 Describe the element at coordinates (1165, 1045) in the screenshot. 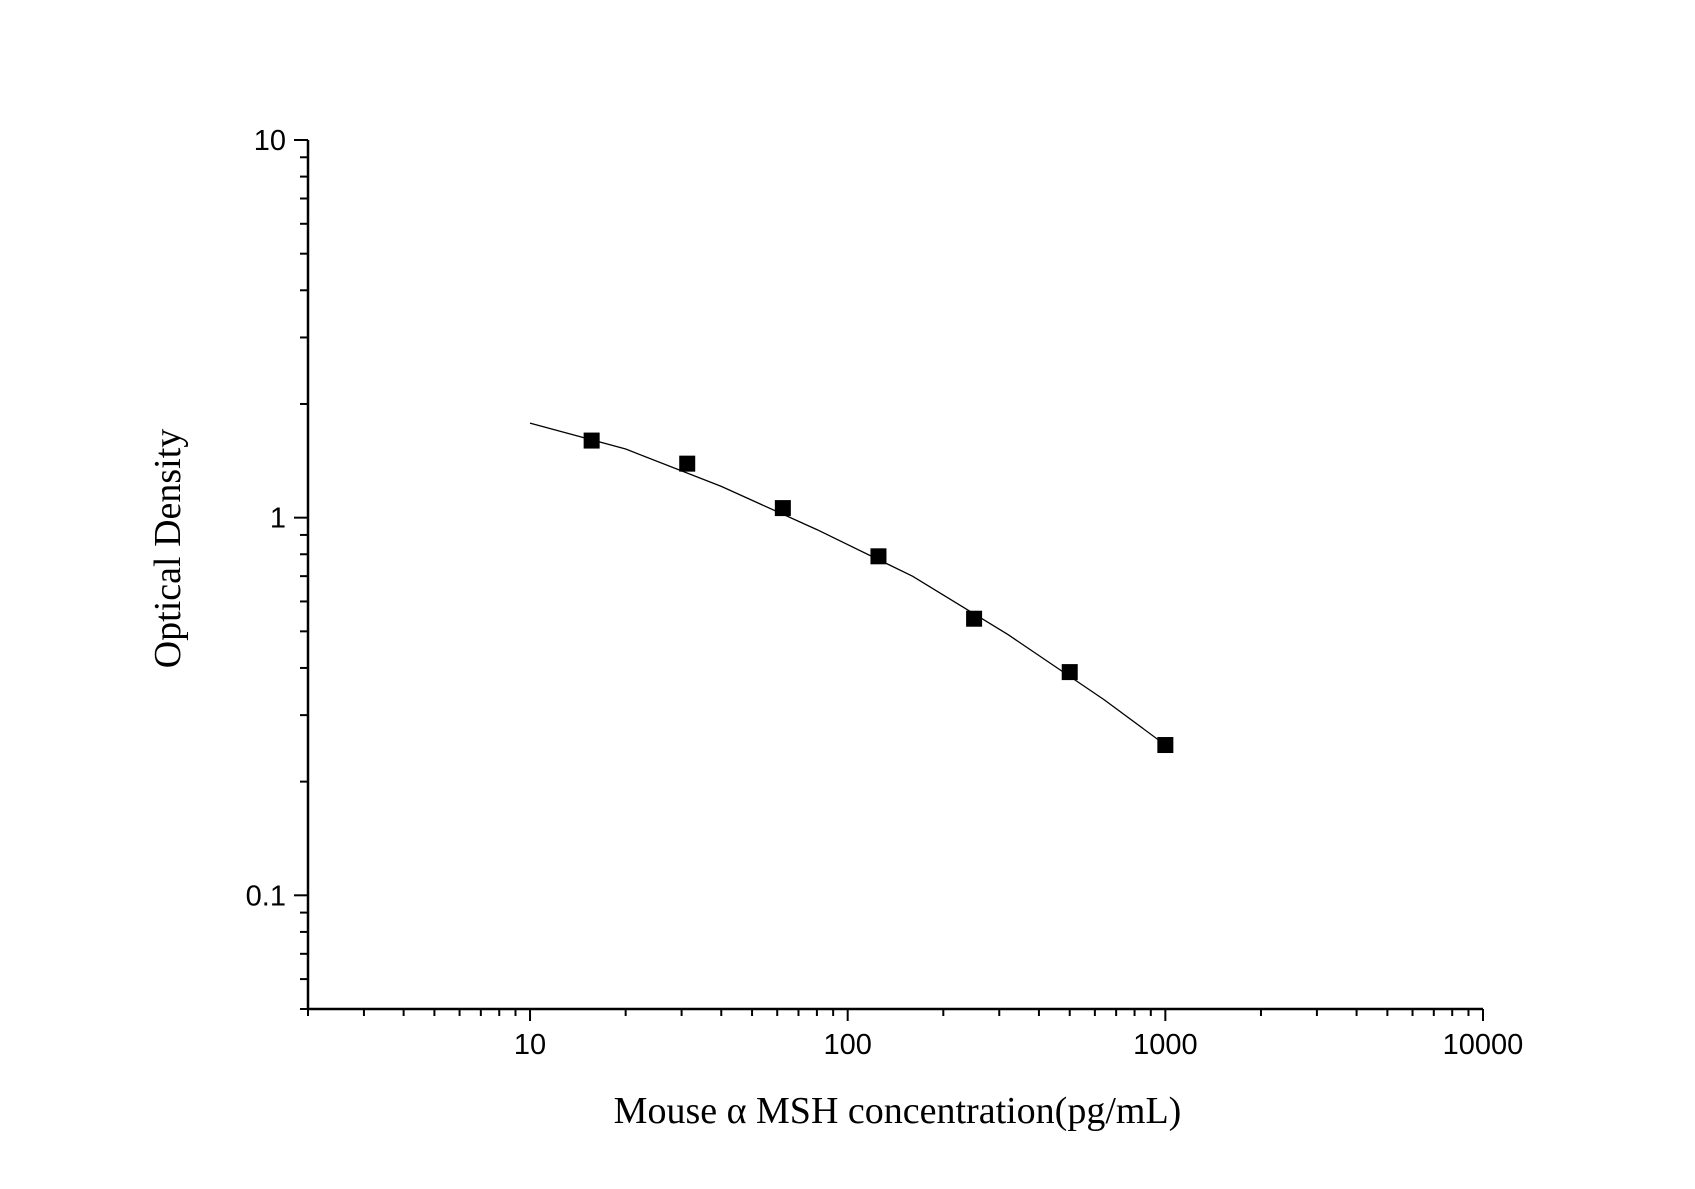

I see `x-tick-label: 1000` at that location.